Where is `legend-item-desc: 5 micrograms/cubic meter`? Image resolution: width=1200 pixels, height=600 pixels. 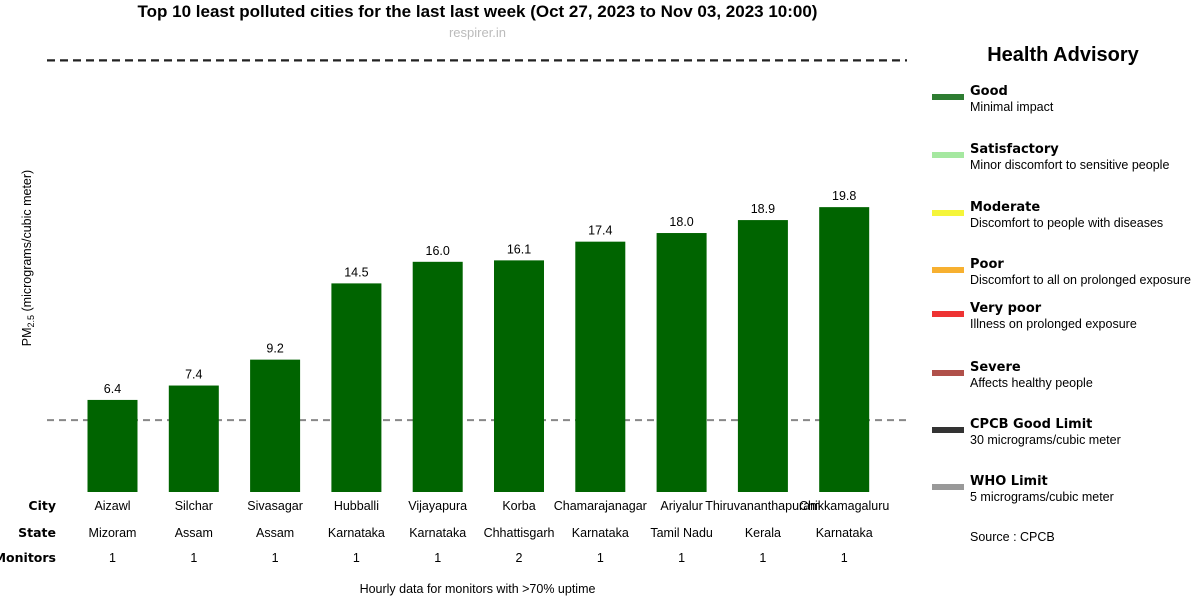
legend-item-desc: 5 micrograms/cubic meter is located at coordinates (1042, 497).